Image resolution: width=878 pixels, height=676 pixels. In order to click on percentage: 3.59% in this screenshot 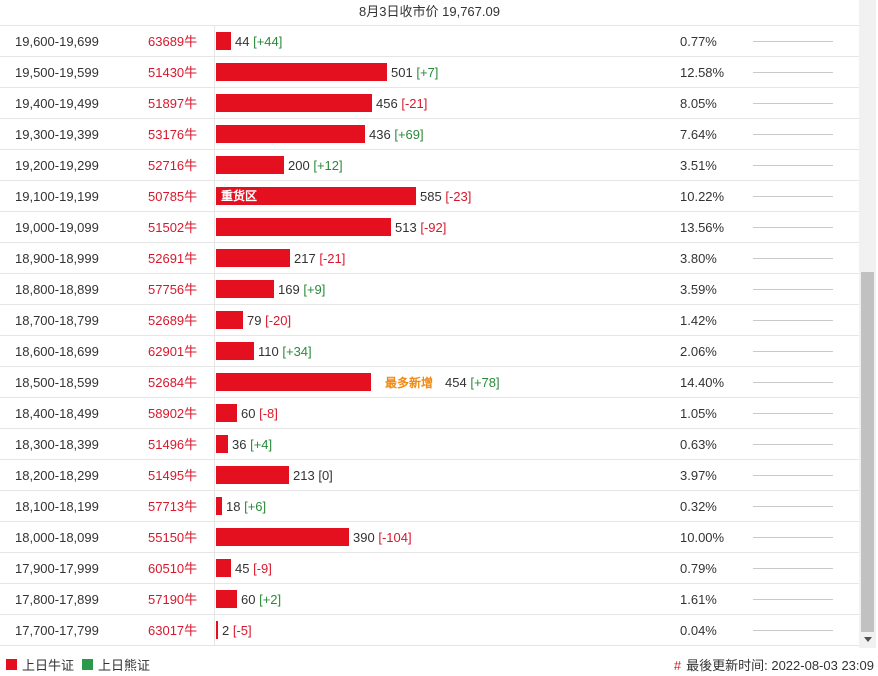, I will do `click(698, 289)`.